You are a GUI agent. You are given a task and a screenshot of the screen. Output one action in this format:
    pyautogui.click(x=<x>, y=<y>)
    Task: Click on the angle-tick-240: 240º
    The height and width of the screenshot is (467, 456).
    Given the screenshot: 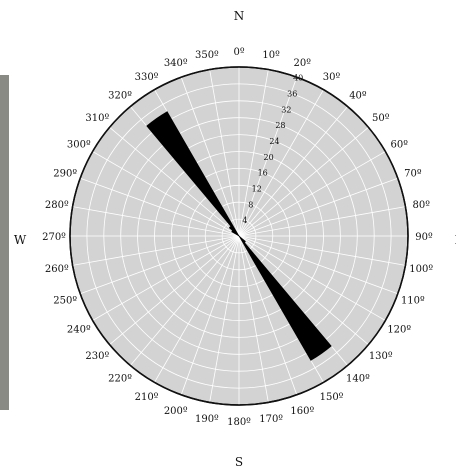 What is the action you would take?
    pyautogui.click(x=79, y=330)
    